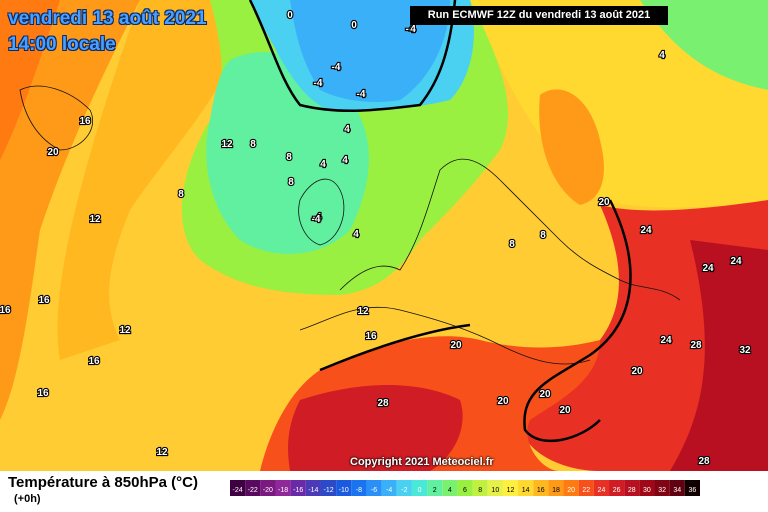  I want to click on isotherm-20-east, so click(577, 321).